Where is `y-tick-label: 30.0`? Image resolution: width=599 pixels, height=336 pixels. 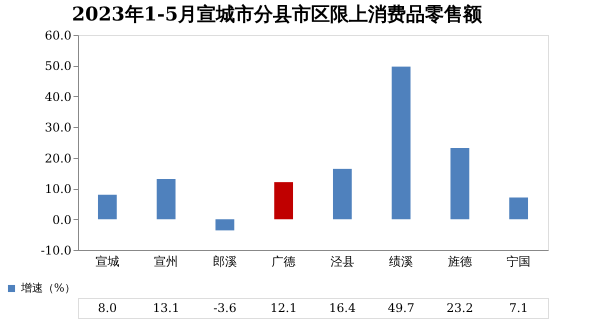
y-tick-label: 30.0 is located at coordinates (58, 127).